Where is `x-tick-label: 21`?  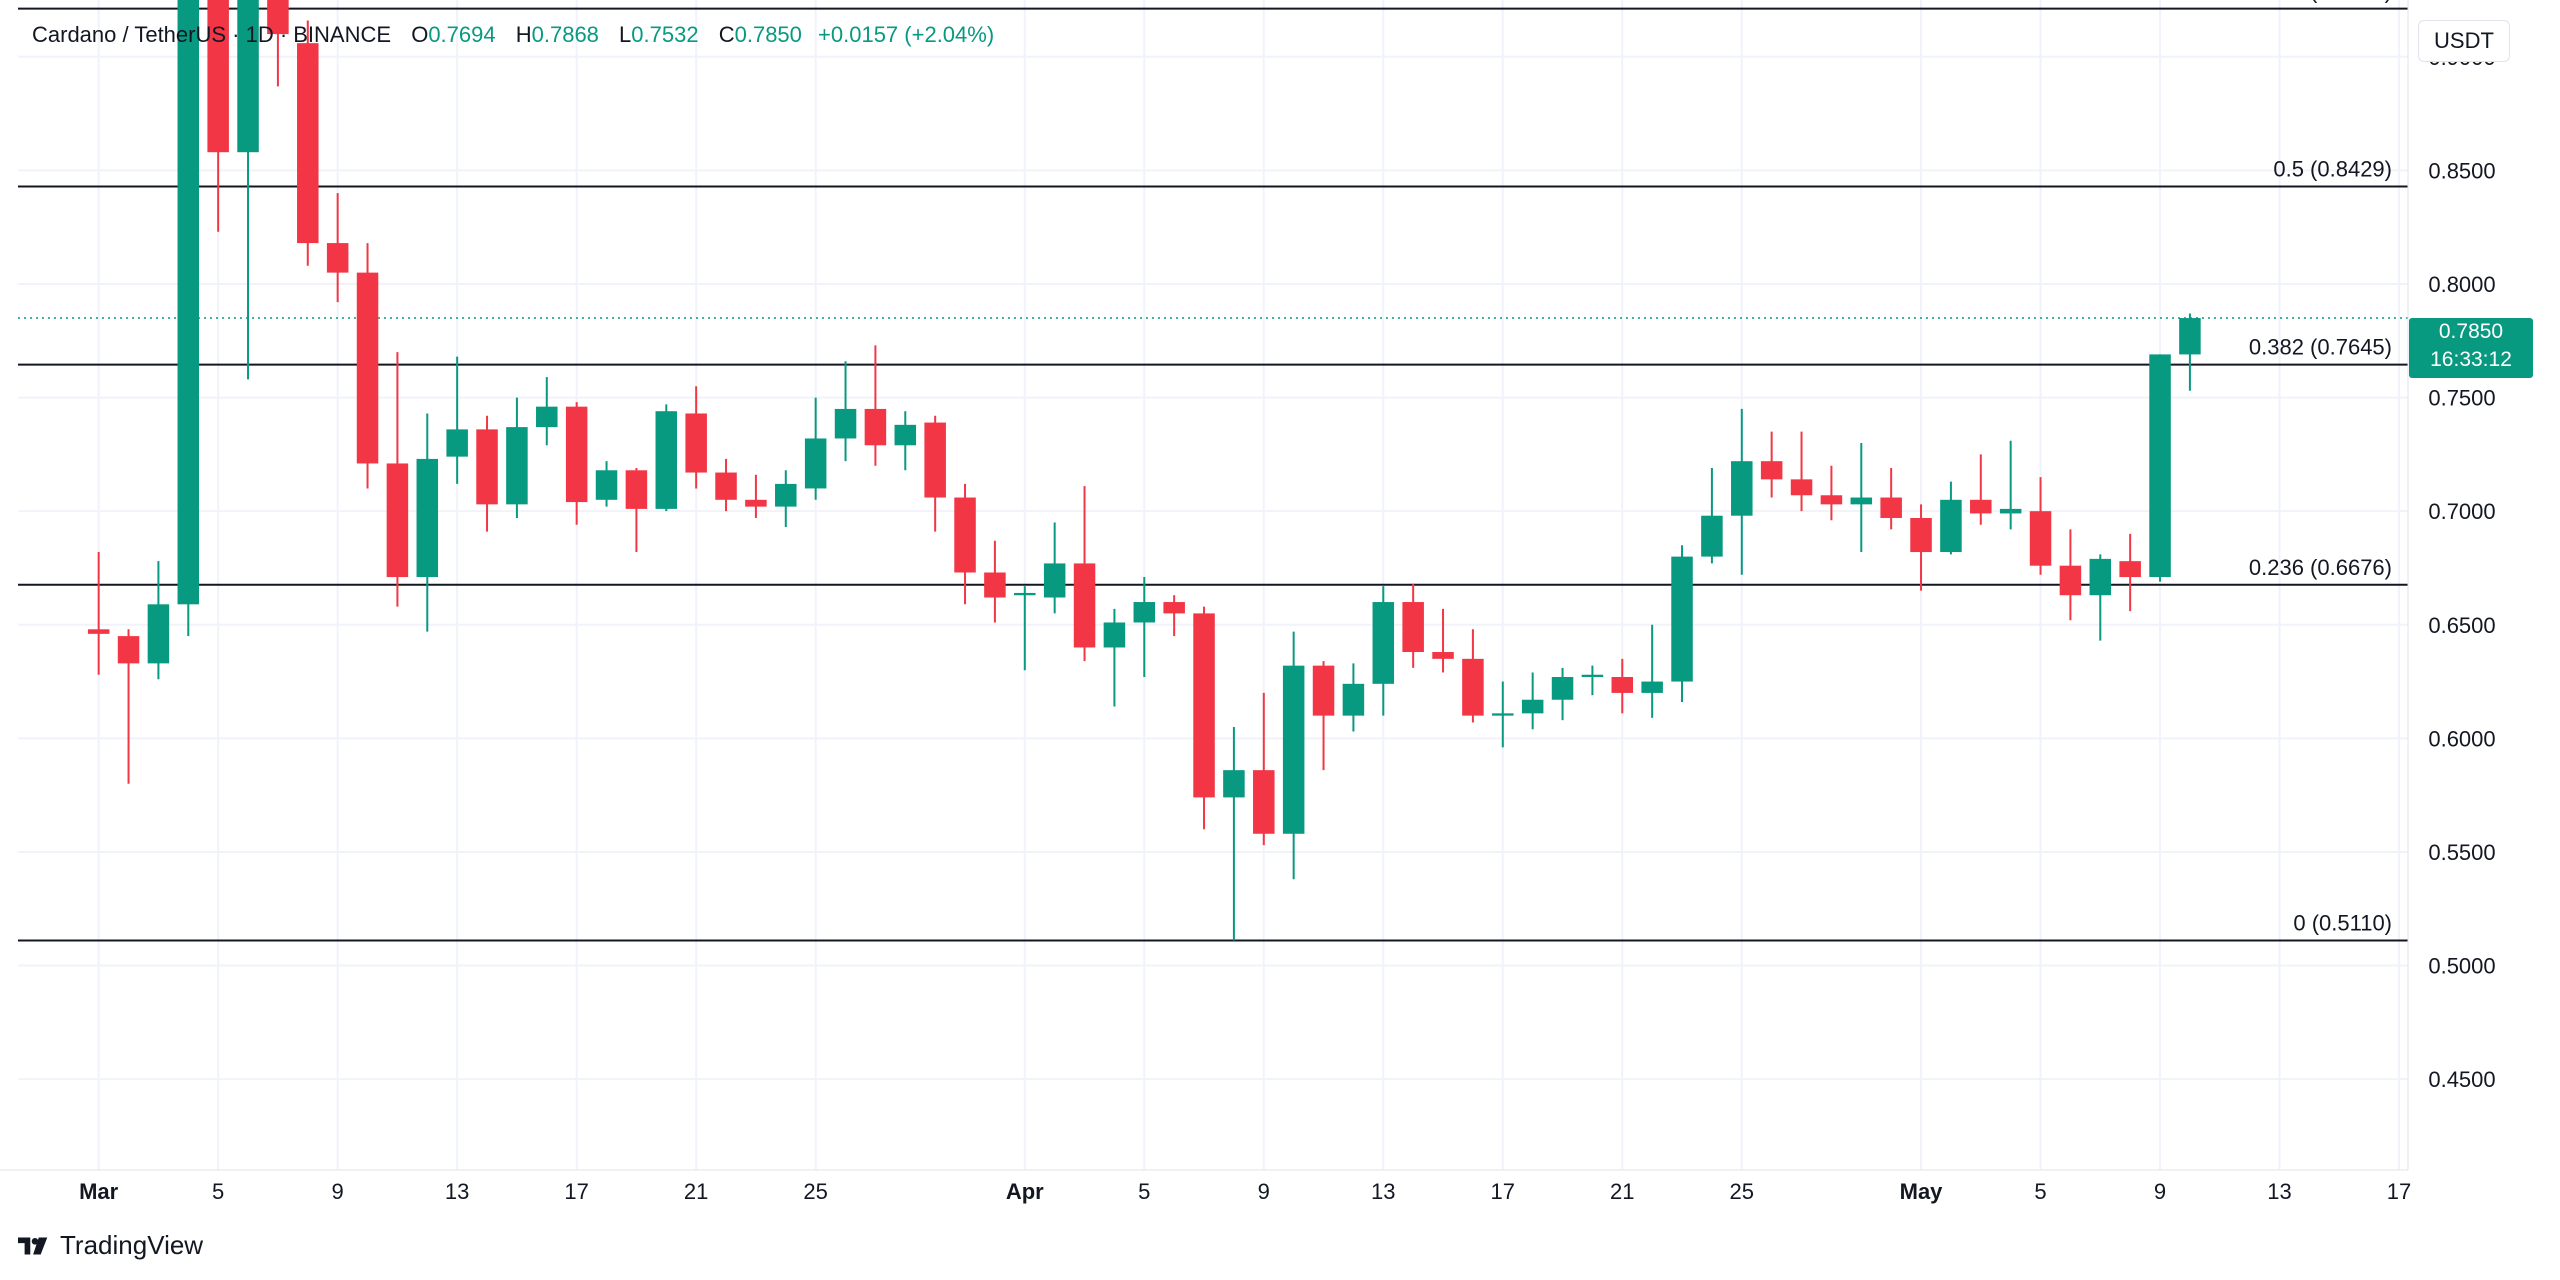 x-tick-label: 21 is located at coordinates (696, 1191).